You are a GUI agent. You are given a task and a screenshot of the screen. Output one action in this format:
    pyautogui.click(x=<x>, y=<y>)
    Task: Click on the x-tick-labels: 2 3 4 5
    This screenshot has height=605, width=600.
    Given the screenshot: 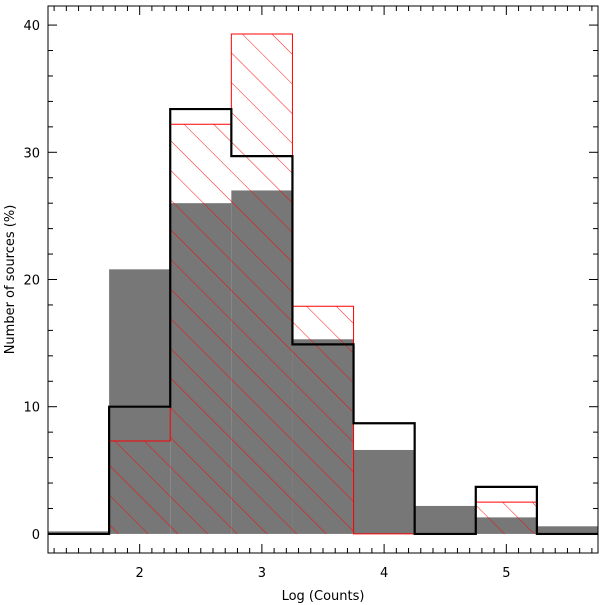 What is the action you would take?
    pyautogui.click(x=323, y=573)
    